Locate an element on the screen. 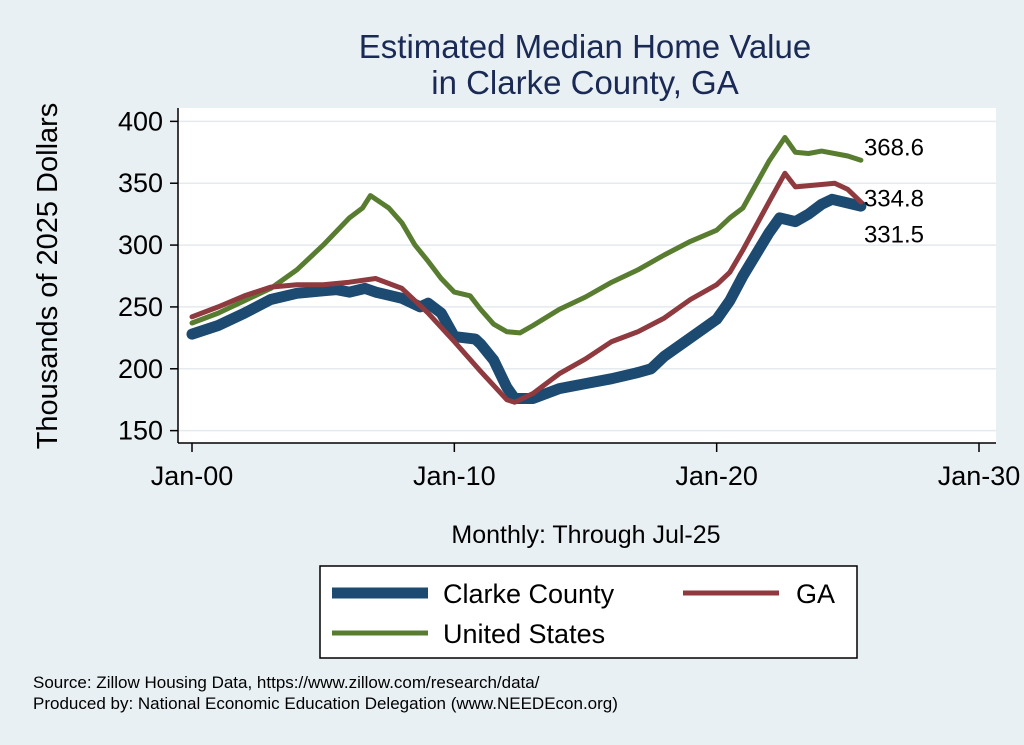 The image size is (1024, 745). x-tick-label-jan-00: Jan-00 is located at coordinates (192, 476).